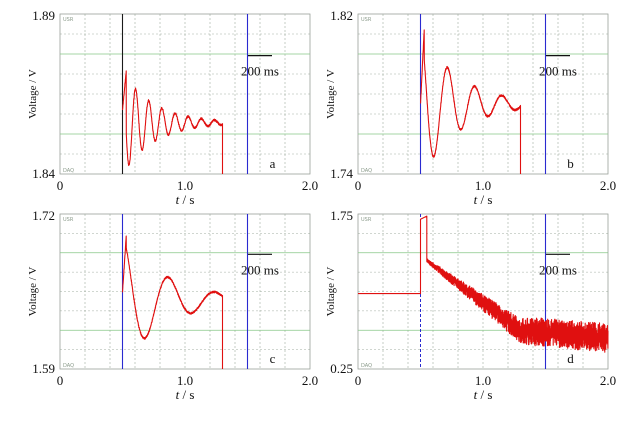 The height and width of the screenshot is (428, 643). Describe the element at coordinates (273, 358) in the screenshot. I see `panel-label: c` at that location.